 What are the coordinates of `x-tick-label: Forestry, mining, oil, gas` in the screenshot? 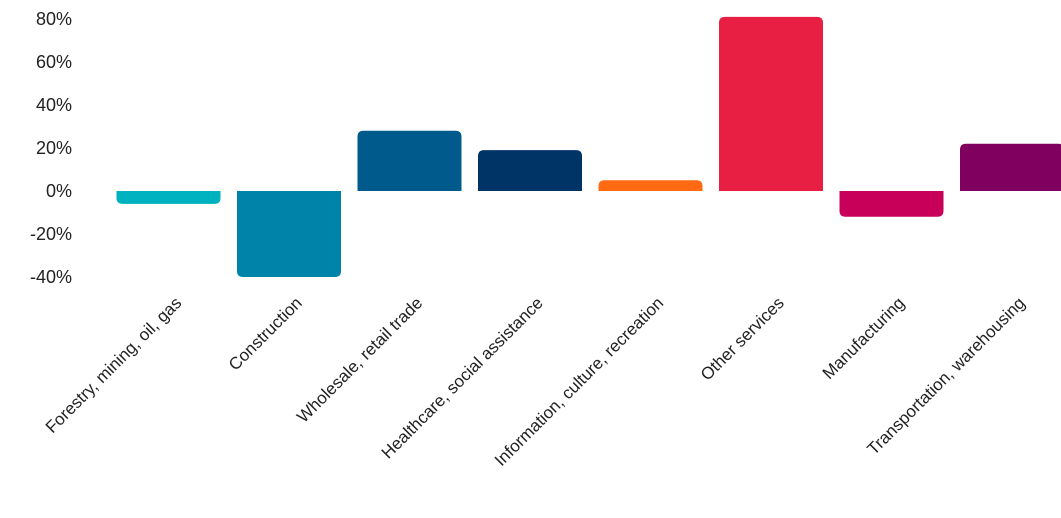 It's located at (113, 364).